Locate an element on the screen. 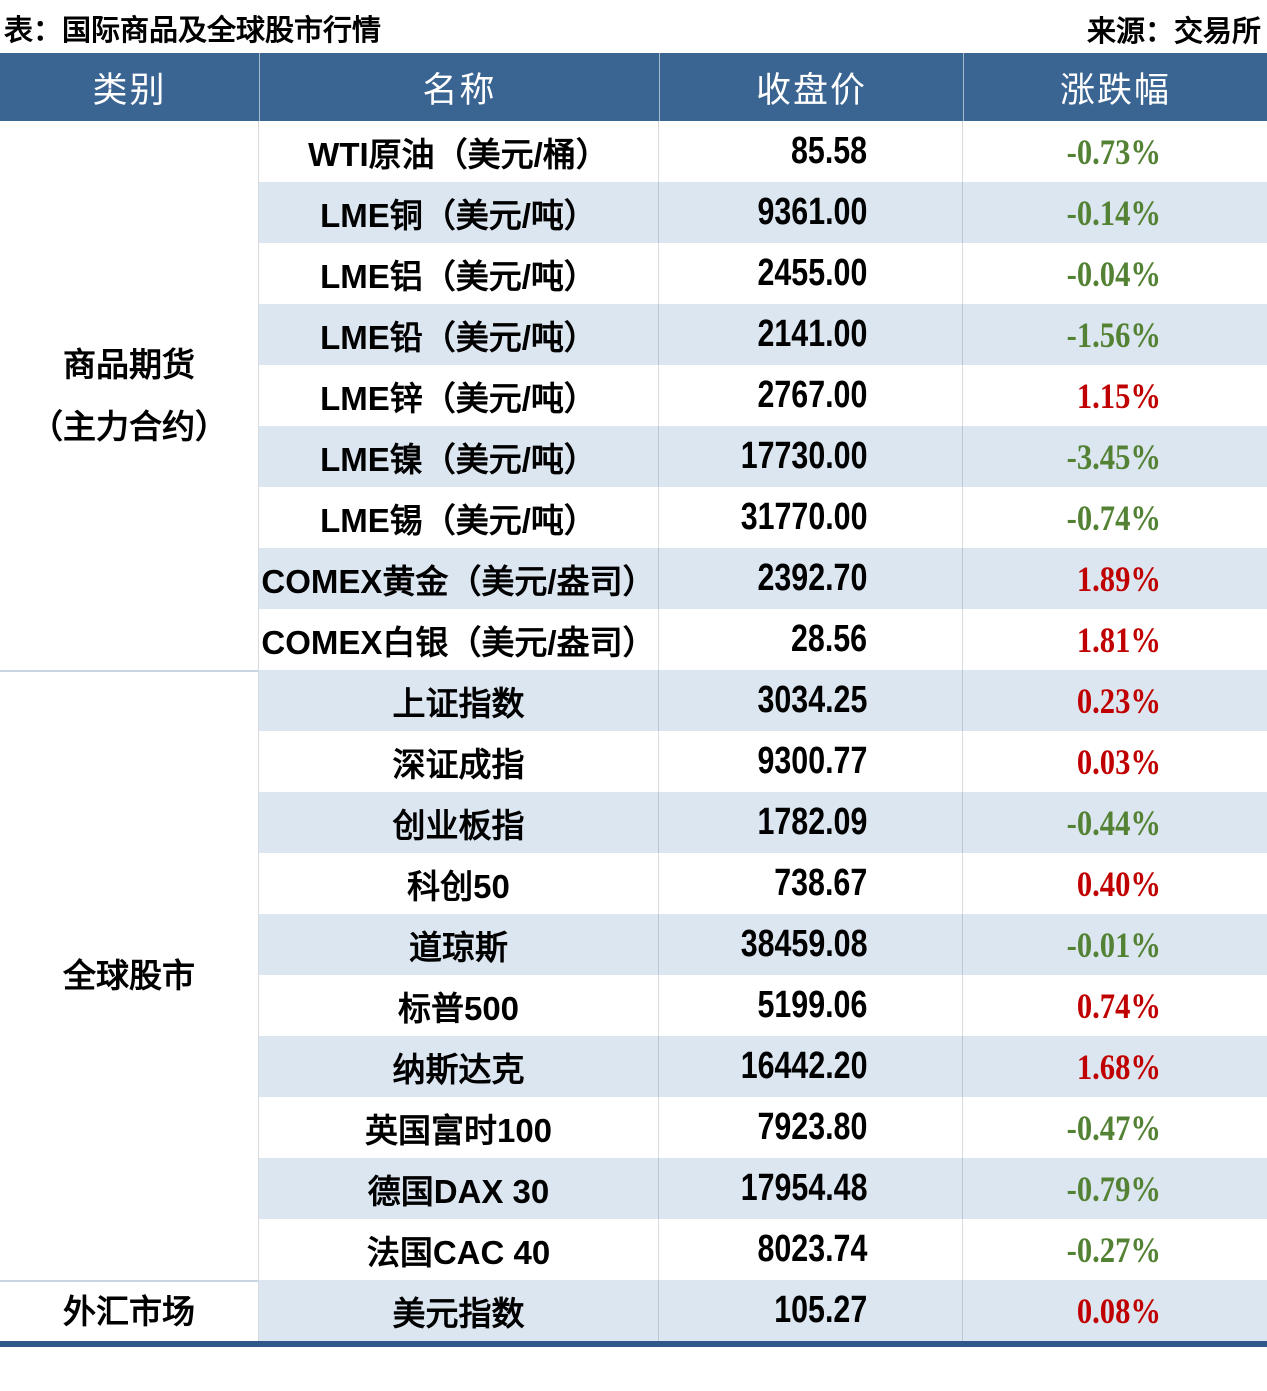  change-value: -0.14% is located at coordinates (1113, 212).